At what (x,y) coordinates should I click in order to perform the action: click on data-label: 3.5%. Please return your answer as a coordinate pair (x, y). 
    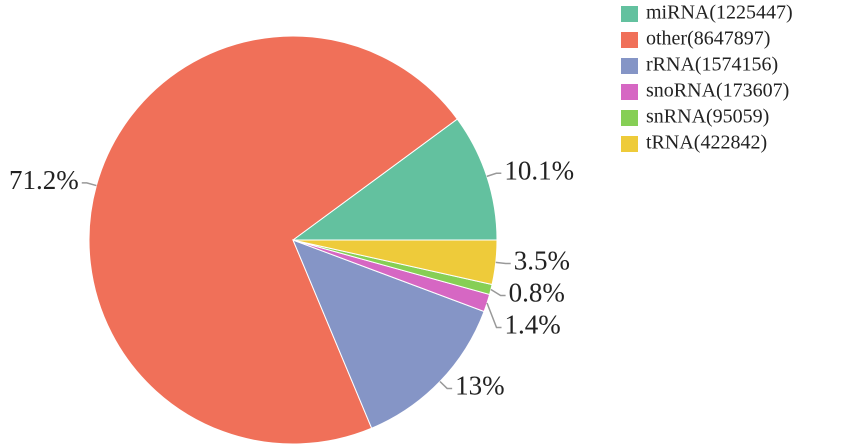
    Looking at the image, I should click on (542, 261).